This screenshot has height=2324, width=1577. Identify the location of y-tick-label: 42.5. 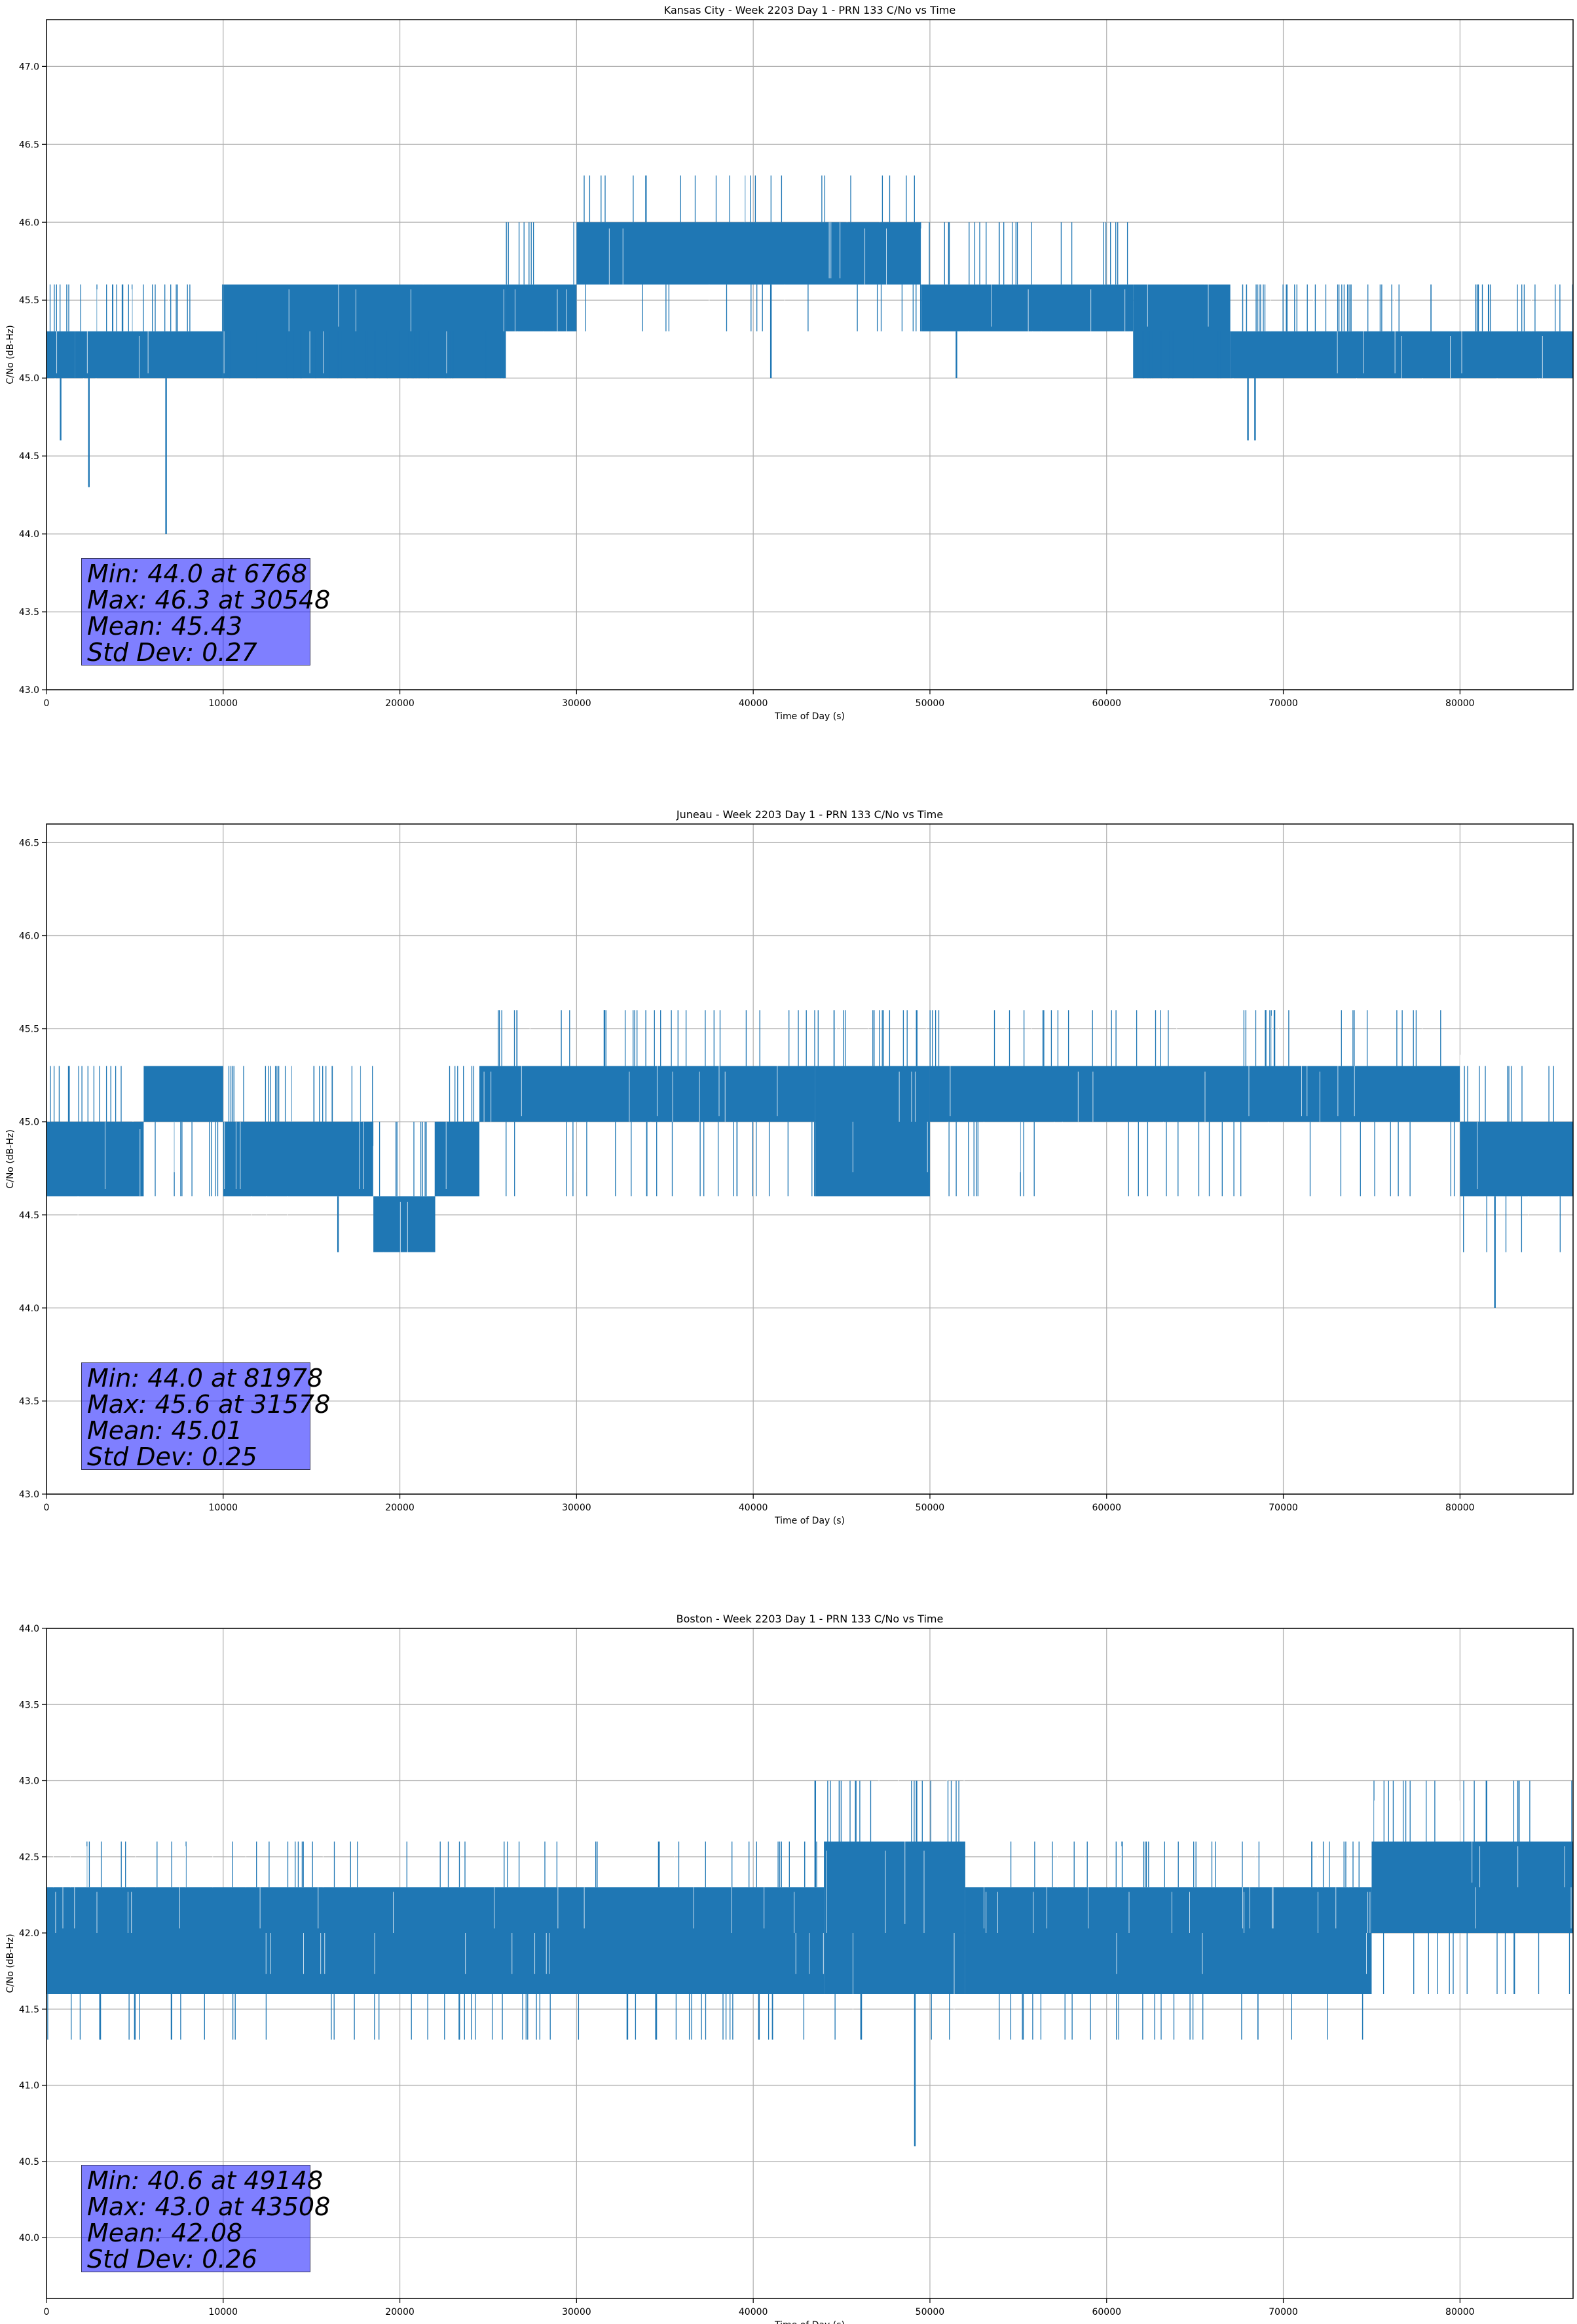
(29, 1857).